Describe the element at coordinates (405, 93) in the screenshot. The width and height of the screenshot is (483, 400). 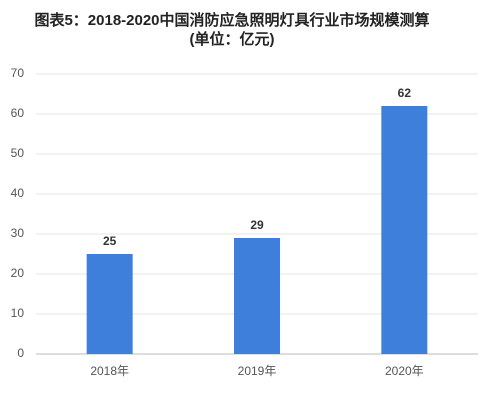
I see `value-label: 62` at that location.